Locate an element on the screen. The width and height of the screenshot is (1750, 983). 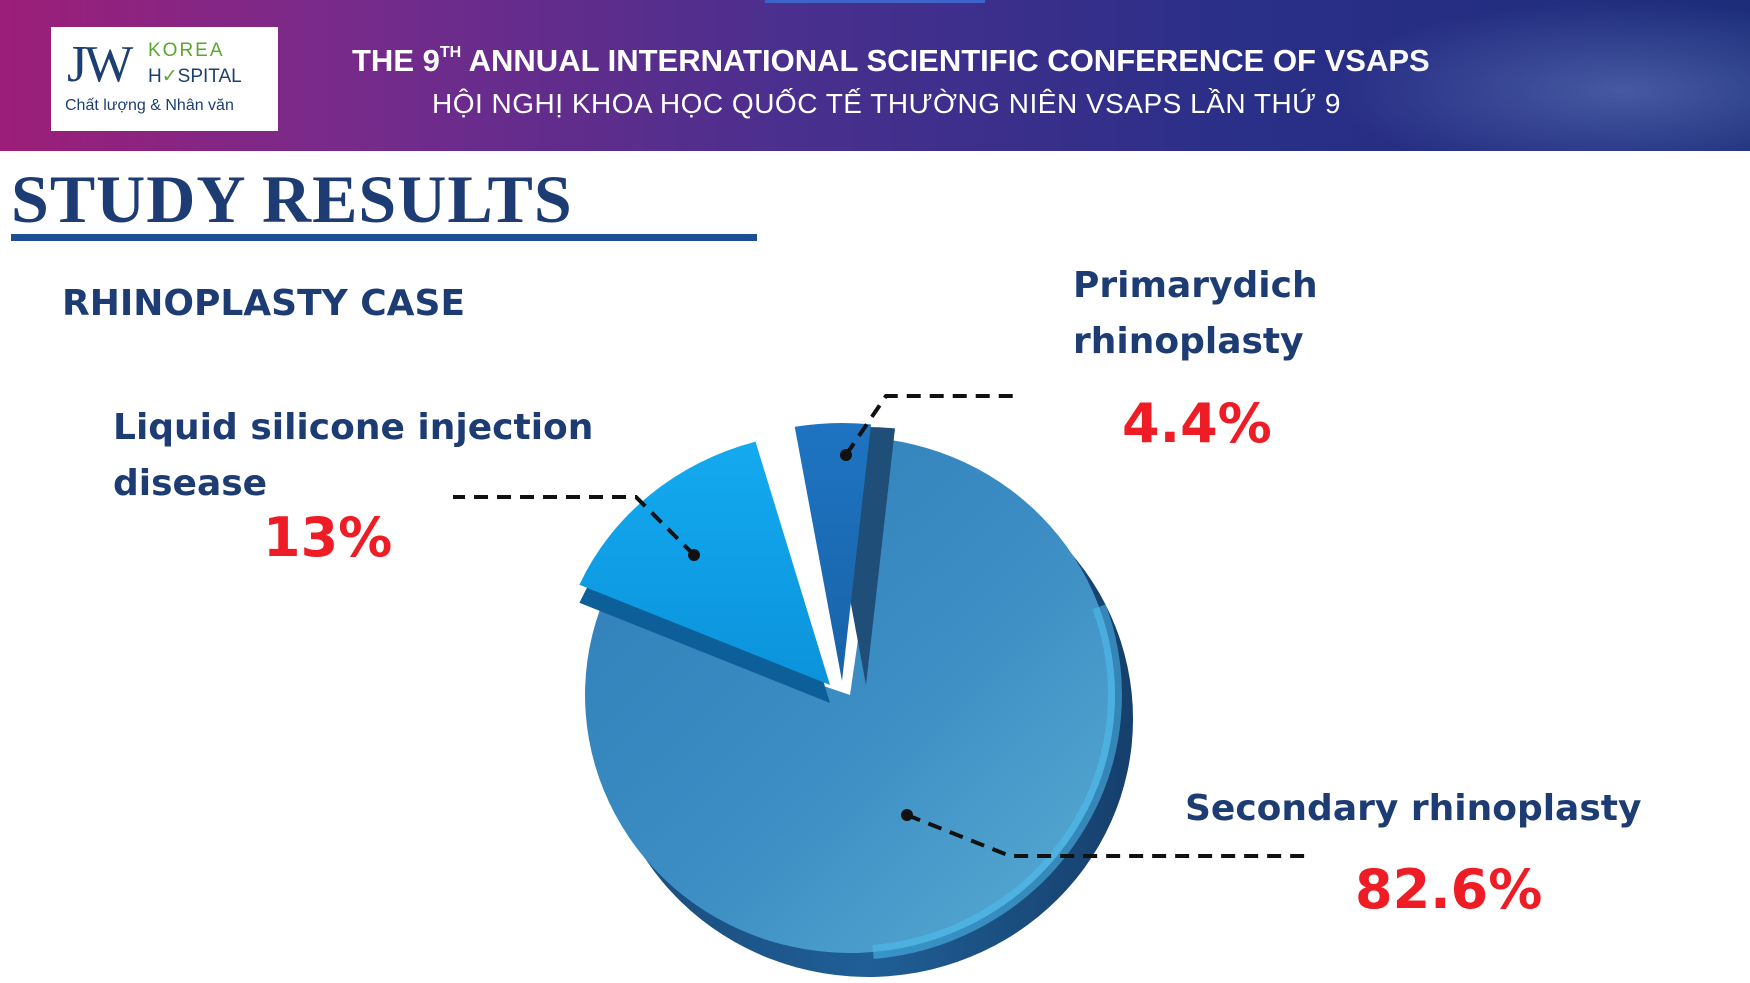
logo-tagline: Chất lượng & Nhân văn is located at coordinates (149, 105).